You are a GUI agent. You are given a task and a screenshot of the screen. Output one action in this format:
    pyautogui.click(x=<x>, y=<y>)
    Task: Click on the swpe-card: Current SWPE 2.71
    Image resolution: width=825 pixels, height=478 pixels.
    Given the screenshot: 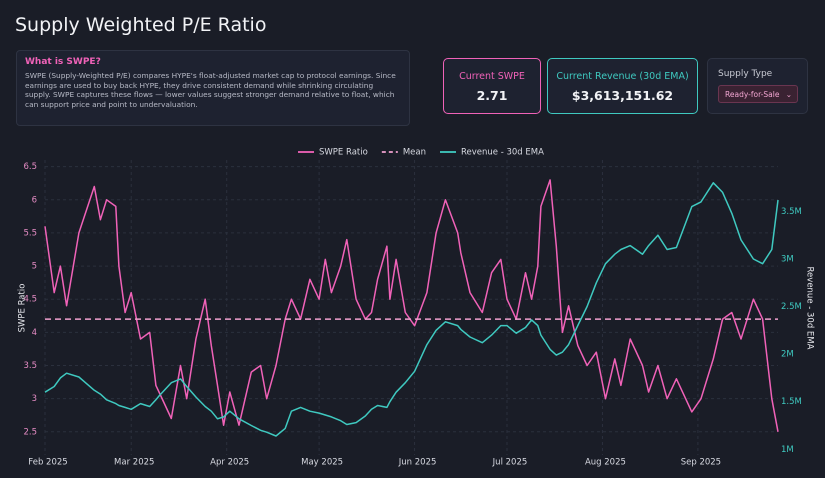 What is the action you would take?
    pyautogui.click(x=492, y=86)
    